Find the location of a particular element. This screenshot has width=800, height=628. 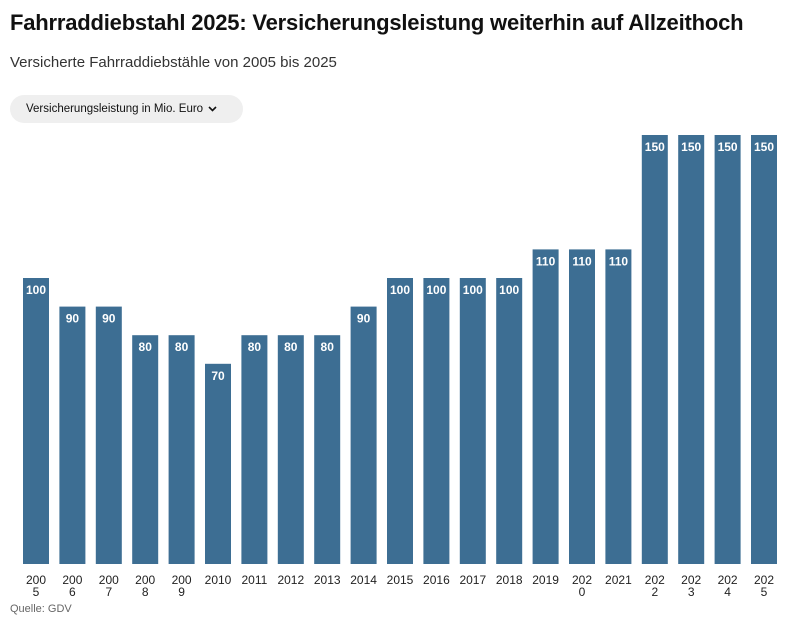

x-tick-label: 2011 is located at coordinates (254, 580).